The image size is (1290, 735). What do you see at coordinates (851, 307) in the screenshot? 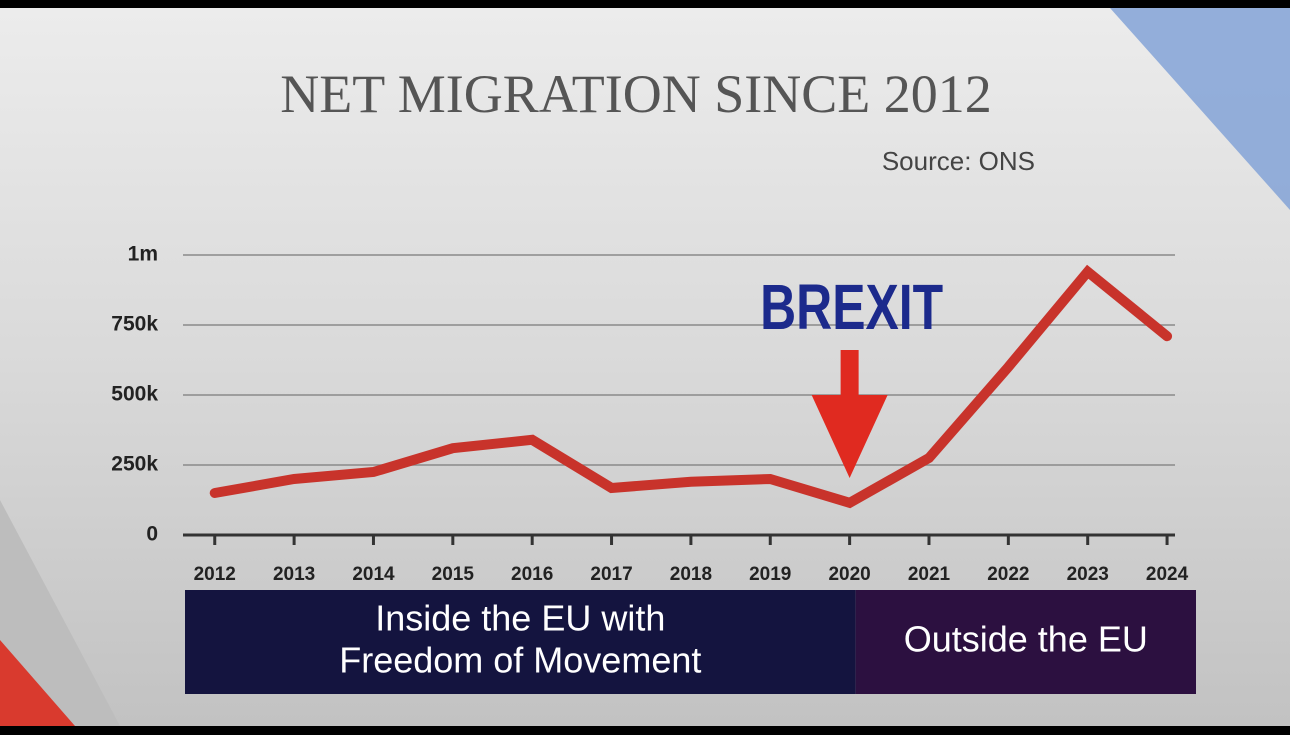
I see `annotation: BREXIT` at bounding box center [851, 307].